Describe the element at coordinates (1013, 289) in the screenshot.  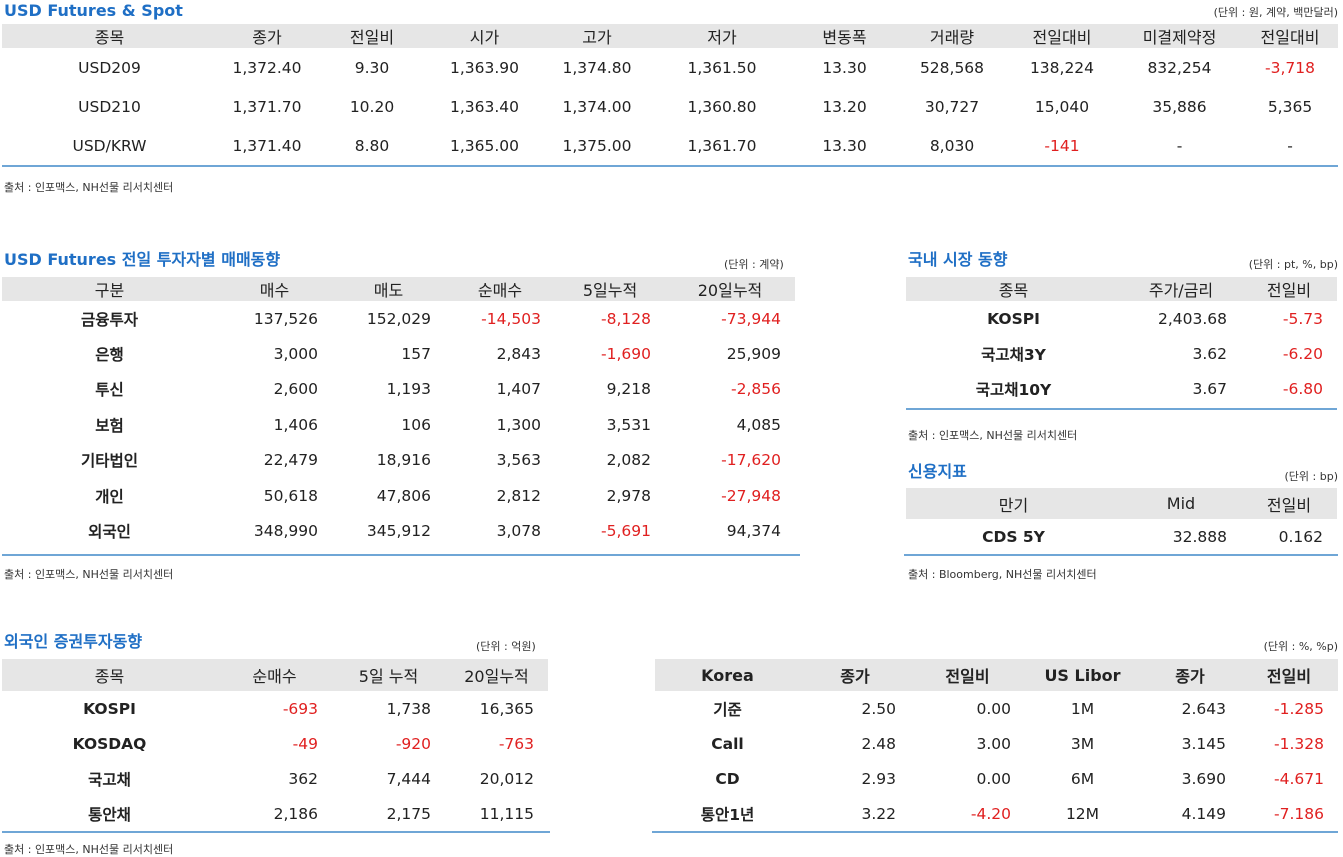
I see `domestic-header-cell: 종목` at that location.